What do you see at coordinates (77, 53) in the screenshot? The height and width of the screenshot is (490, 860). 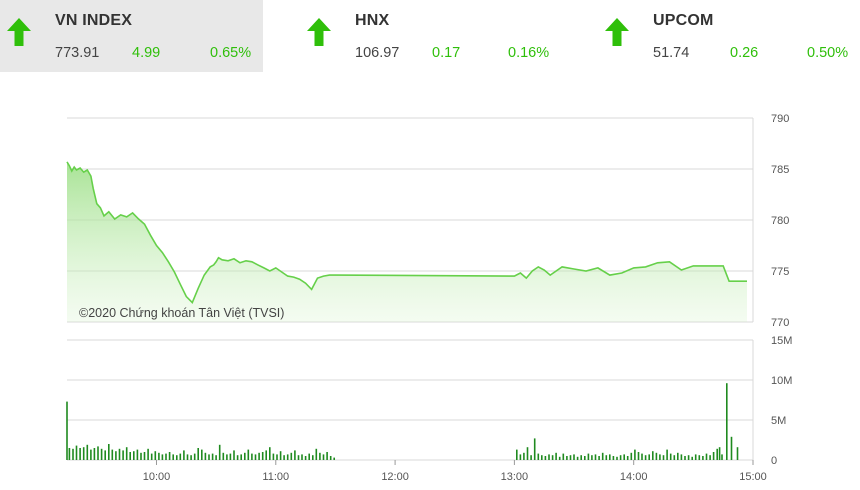 I see `ticker-value: 773.91` at bounding box center [77, 53].